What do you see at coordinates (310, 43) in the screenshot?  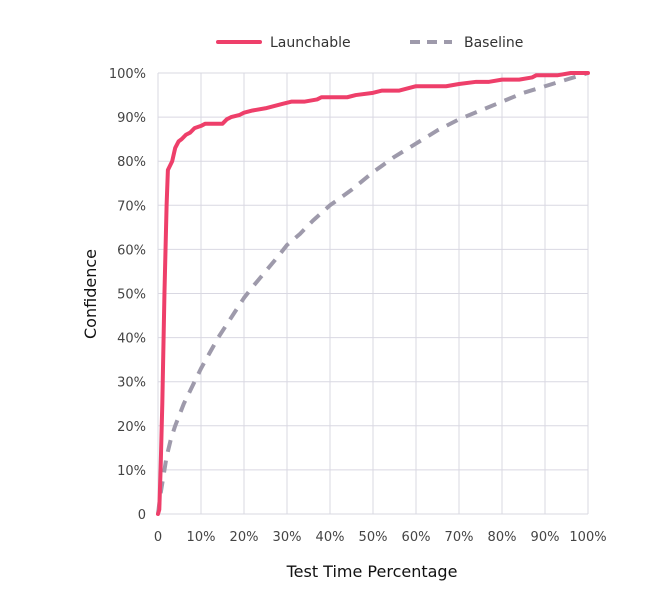 I see `legend-label: Launchable` at bounding box center [310, 43].